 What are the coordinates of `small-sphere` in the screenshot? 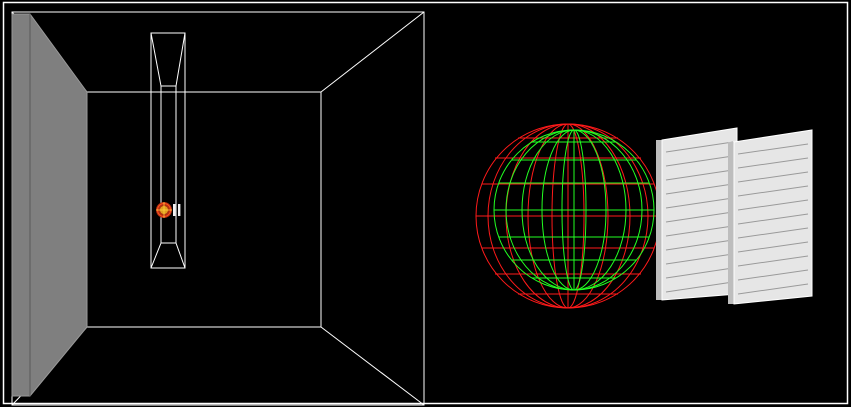 It's located at (164, 210).